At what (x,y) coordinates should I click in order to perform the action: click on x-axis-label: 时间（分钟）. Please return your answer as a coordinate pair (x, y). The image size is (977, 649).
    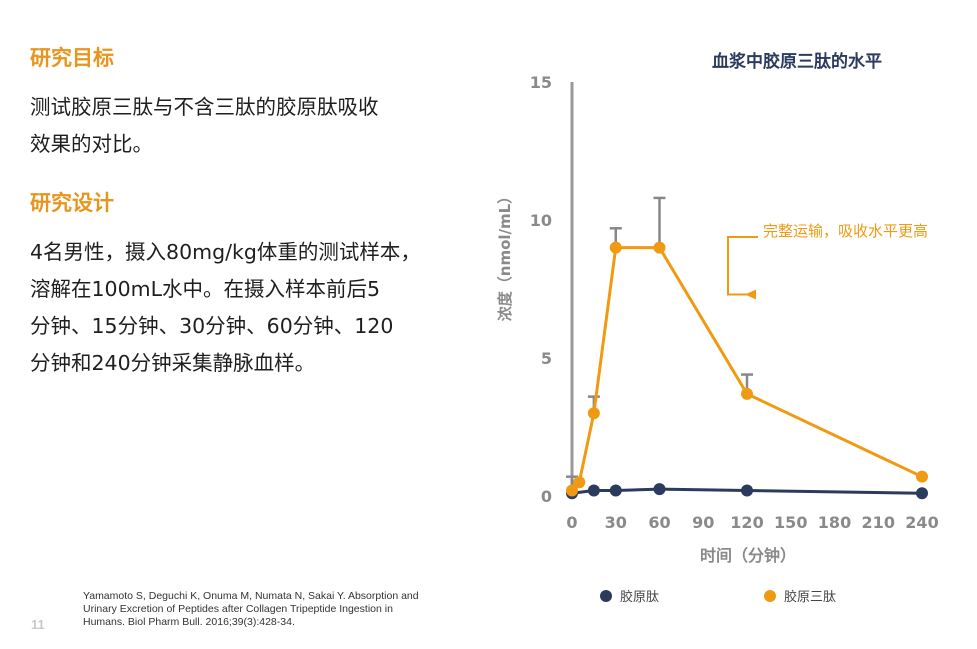
    Looking at the image, I should click on (748, 555).